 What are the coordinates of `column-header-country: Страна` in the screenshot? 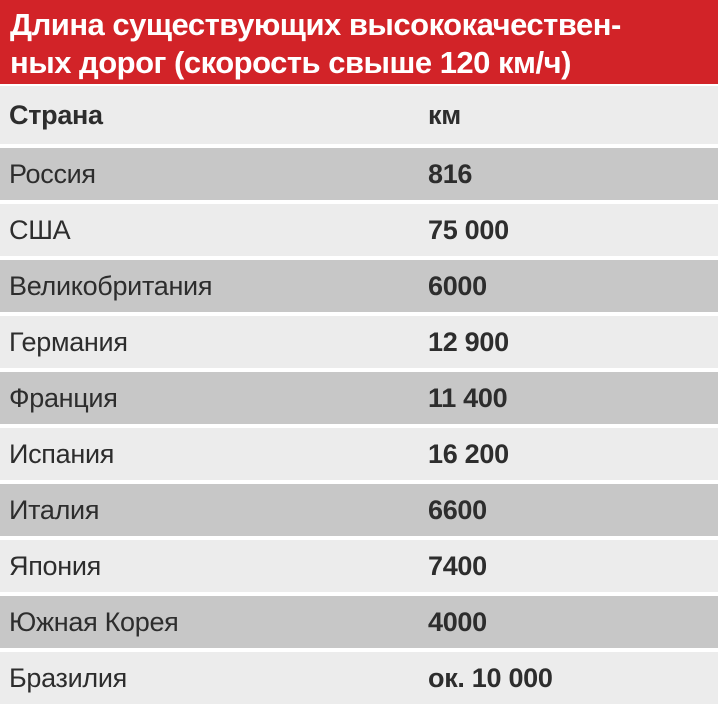 It's located at (56, 114).